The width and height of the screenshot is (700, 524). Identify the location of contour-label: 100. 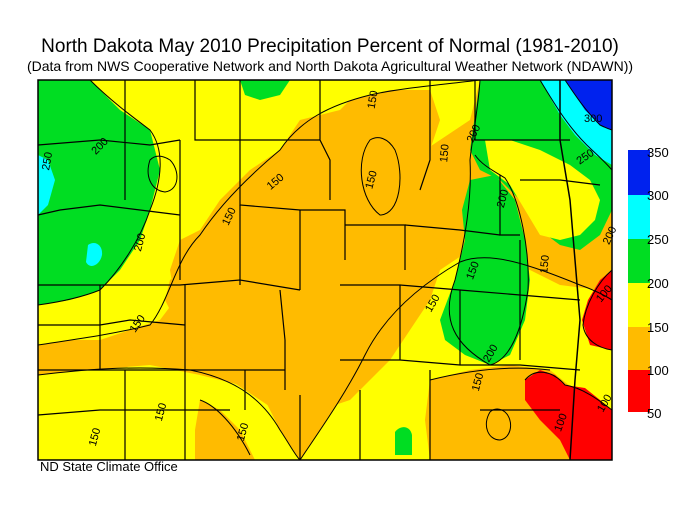
(561, 422).